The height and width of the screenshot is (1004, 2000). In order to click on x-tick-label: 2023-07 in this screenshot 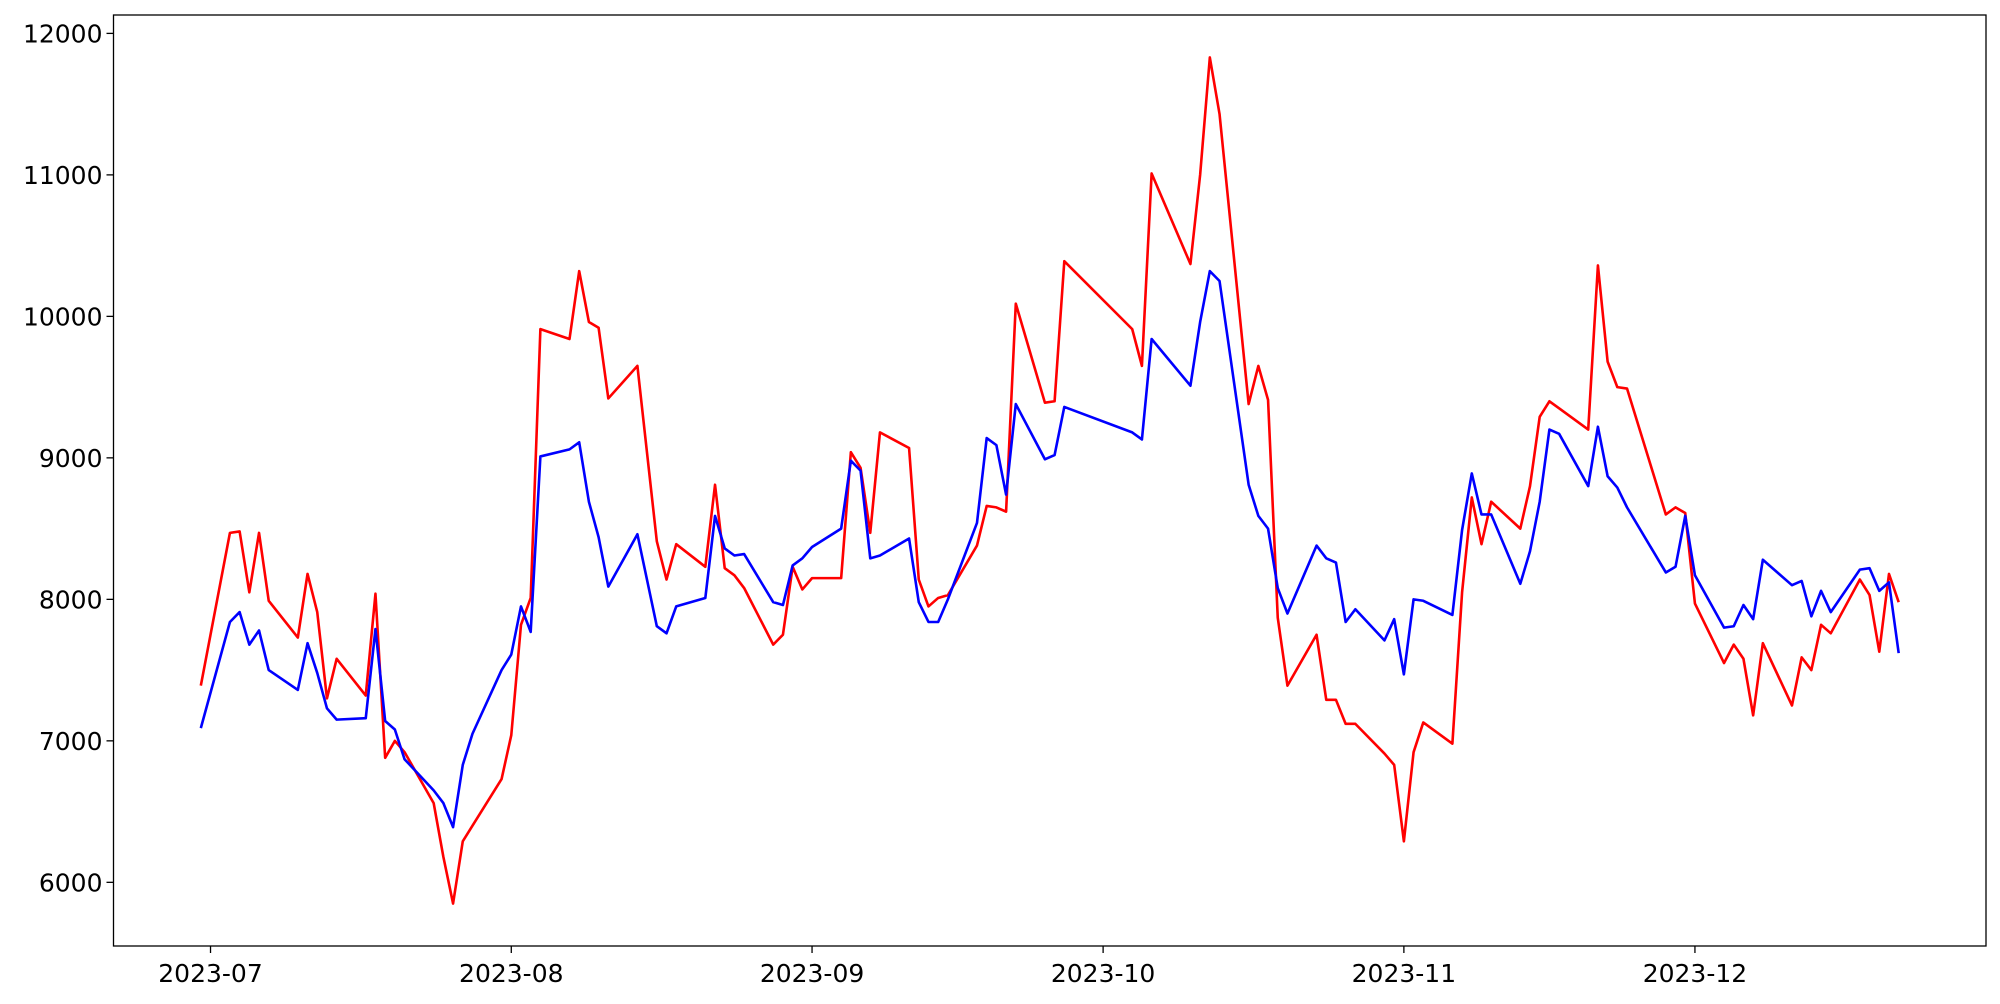, I will do `click(210, 973)`.